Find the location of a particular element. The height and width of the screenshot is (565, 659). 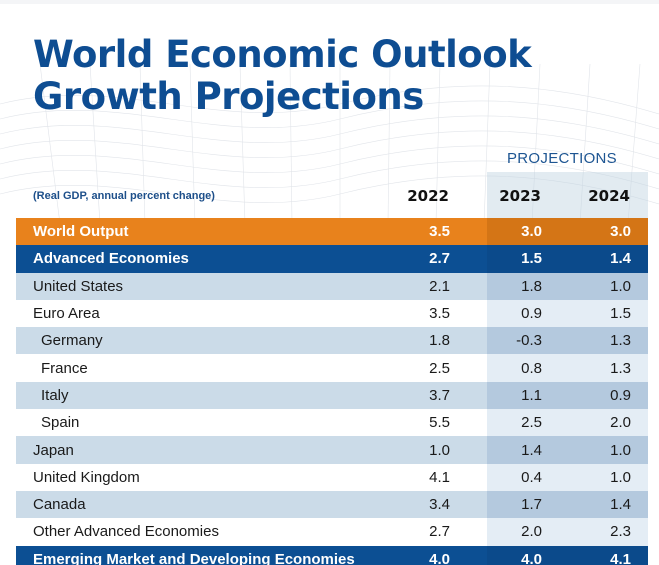

value-2023: 0.4 is located at coordinates (531, 477).